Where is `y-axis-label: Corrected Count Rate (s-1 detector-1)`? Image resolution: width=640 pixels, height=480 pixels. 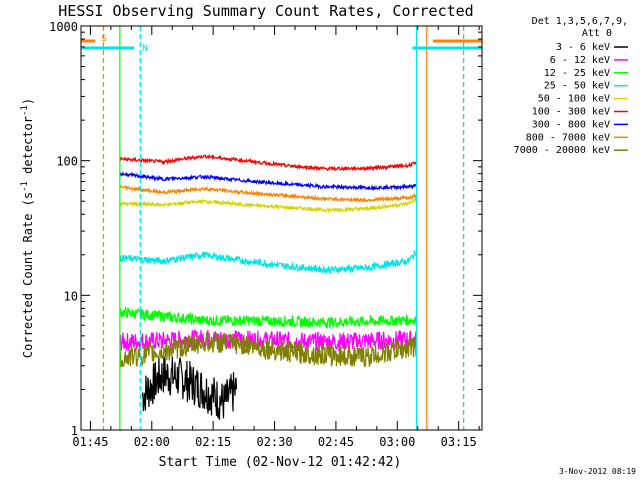
y-axis-label: Corrected Count Rate (s-1 detector-1) is located at coordinates (27, 228).